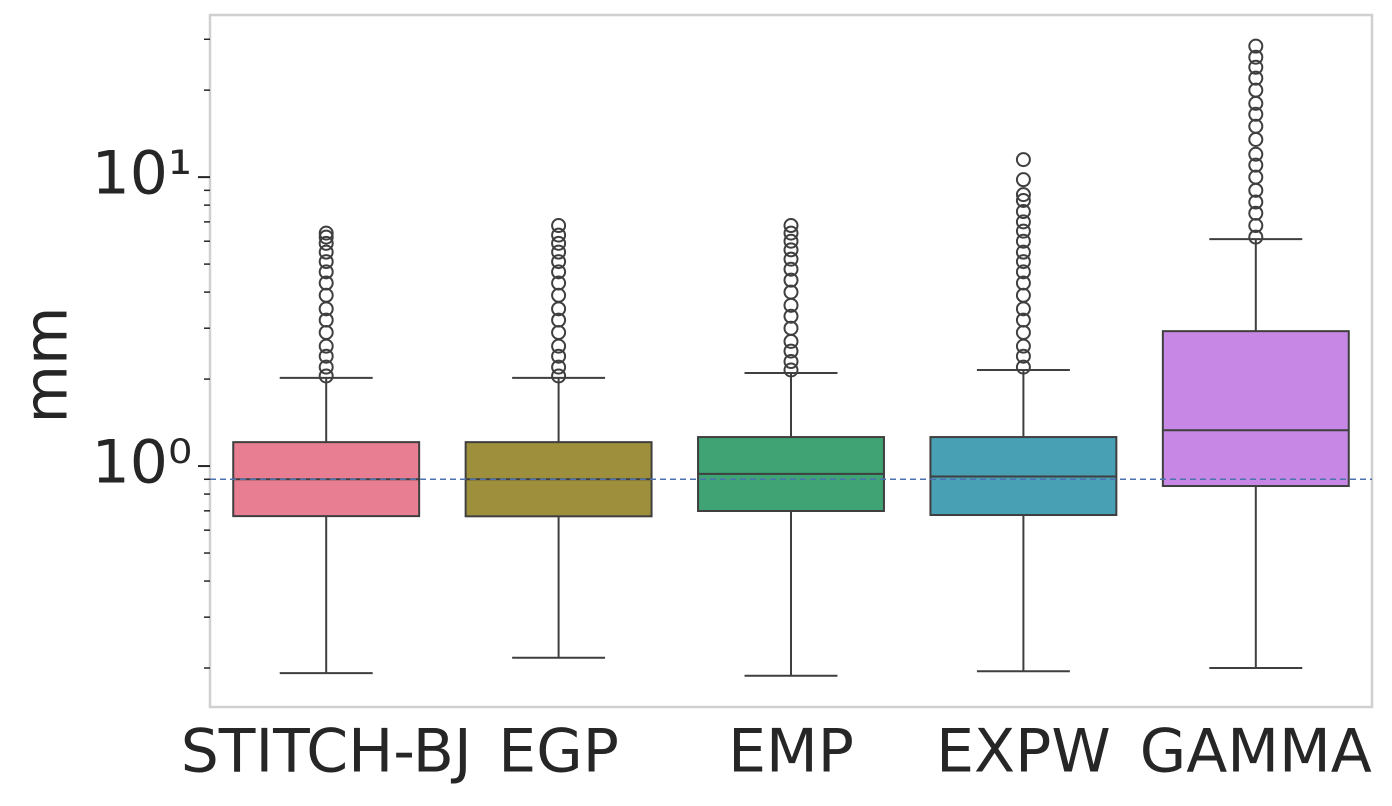 This screenshot has width=1392, height=806. What do you see at coordinates (142, 463) in the screenshot?
I see `y-tick-label: 10⁰` at bounding box center [142, 463].